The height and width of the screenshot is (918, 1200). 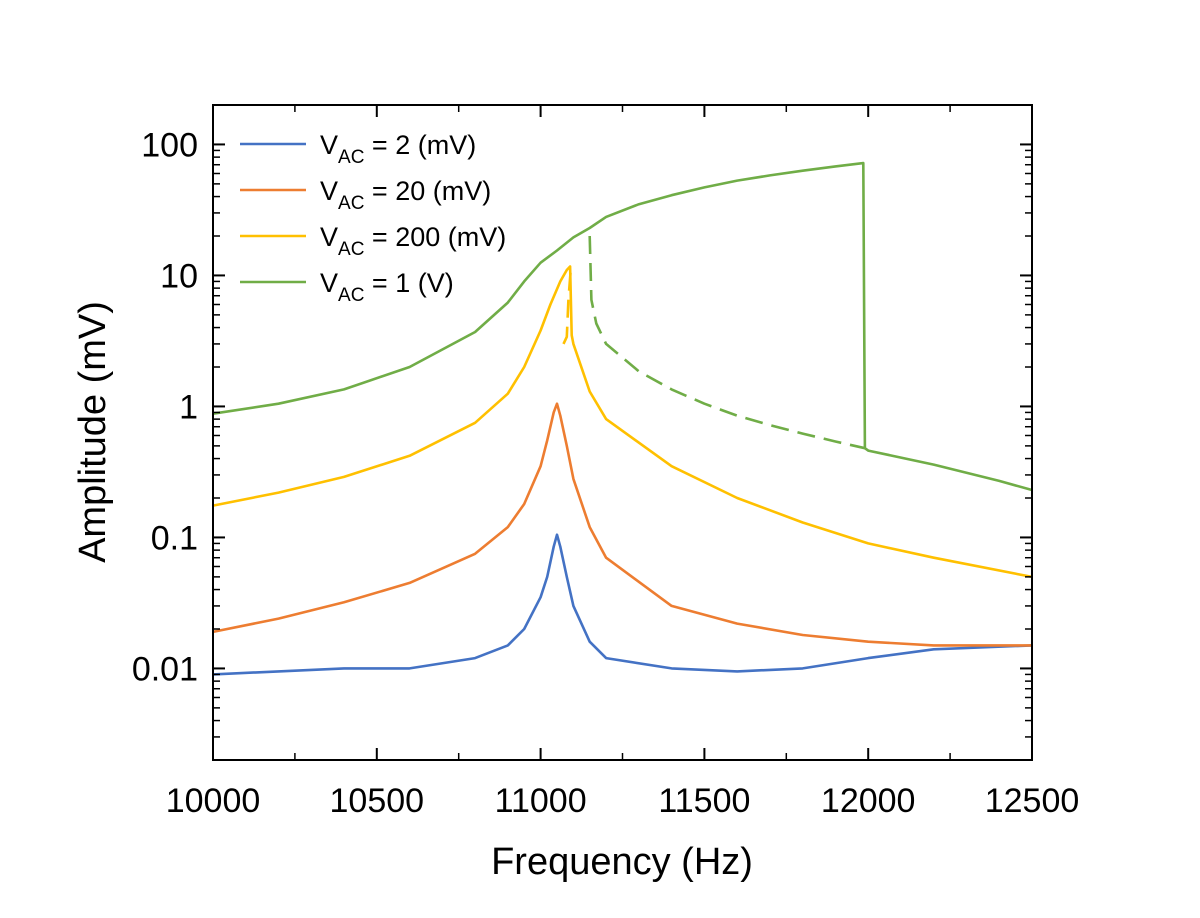 What do you see at coordinates (377, 801) in the screenshot?
I see `x-tick-label-1: 10500` at bounding box center [377, 801].